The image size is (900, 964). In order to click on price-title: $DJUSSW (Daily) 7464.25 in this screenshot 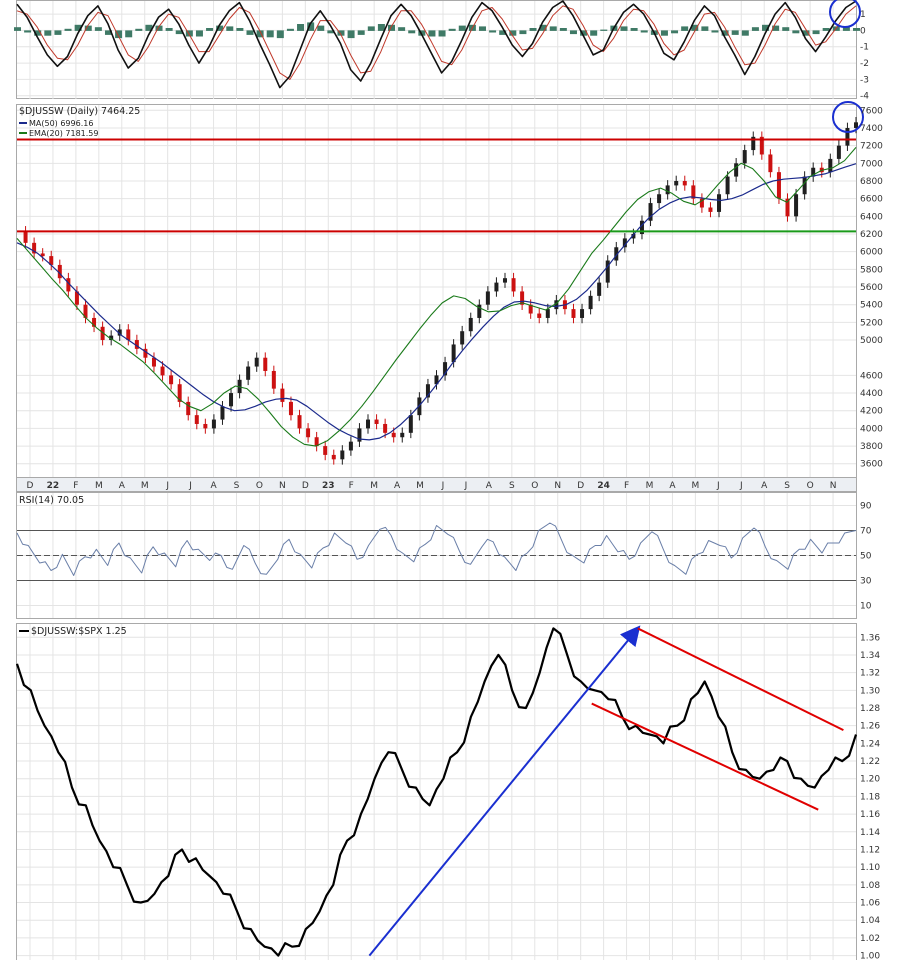, I will do `click(79, 111)`.